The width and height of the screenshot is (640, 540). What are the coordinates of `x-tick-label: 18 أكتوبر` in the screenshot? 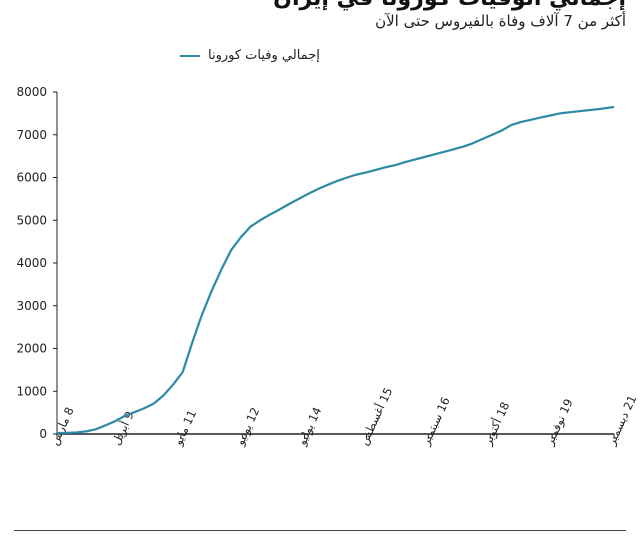 It's located at (496, 423).